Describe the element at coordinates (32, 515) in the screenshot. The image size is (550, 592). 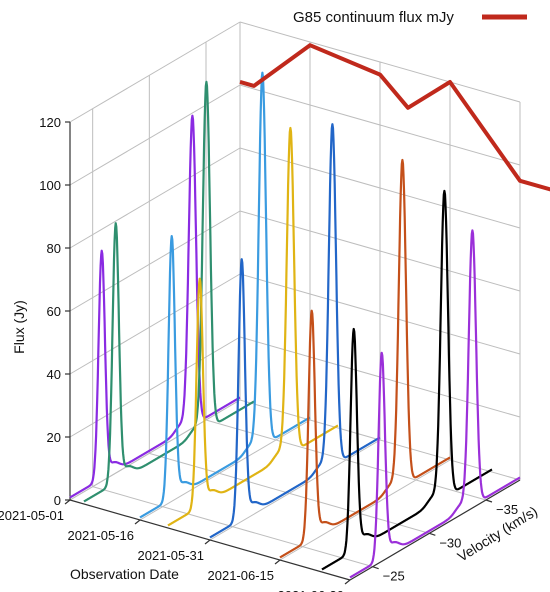
I see `date-tick-label: 2021-05-01` at that location.